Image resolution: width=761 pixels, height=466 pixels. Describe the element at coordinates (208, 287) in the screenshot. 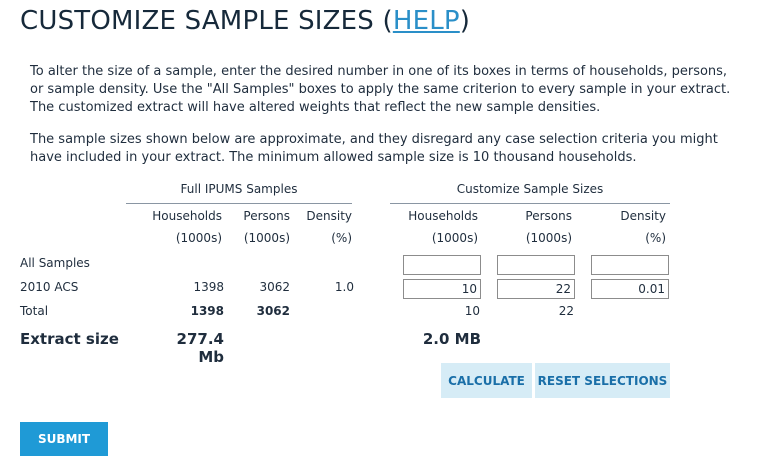

I see `acs-households-value: 1398` at that location.